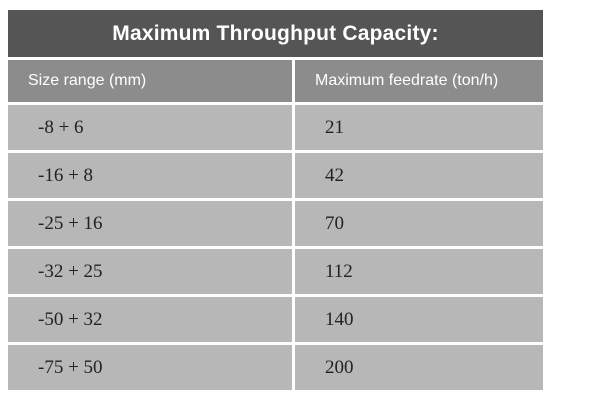 This screenshot has height=400, width=600. I want to click on table-title: Maximum Throughput Capacity:, so click(275, 33).